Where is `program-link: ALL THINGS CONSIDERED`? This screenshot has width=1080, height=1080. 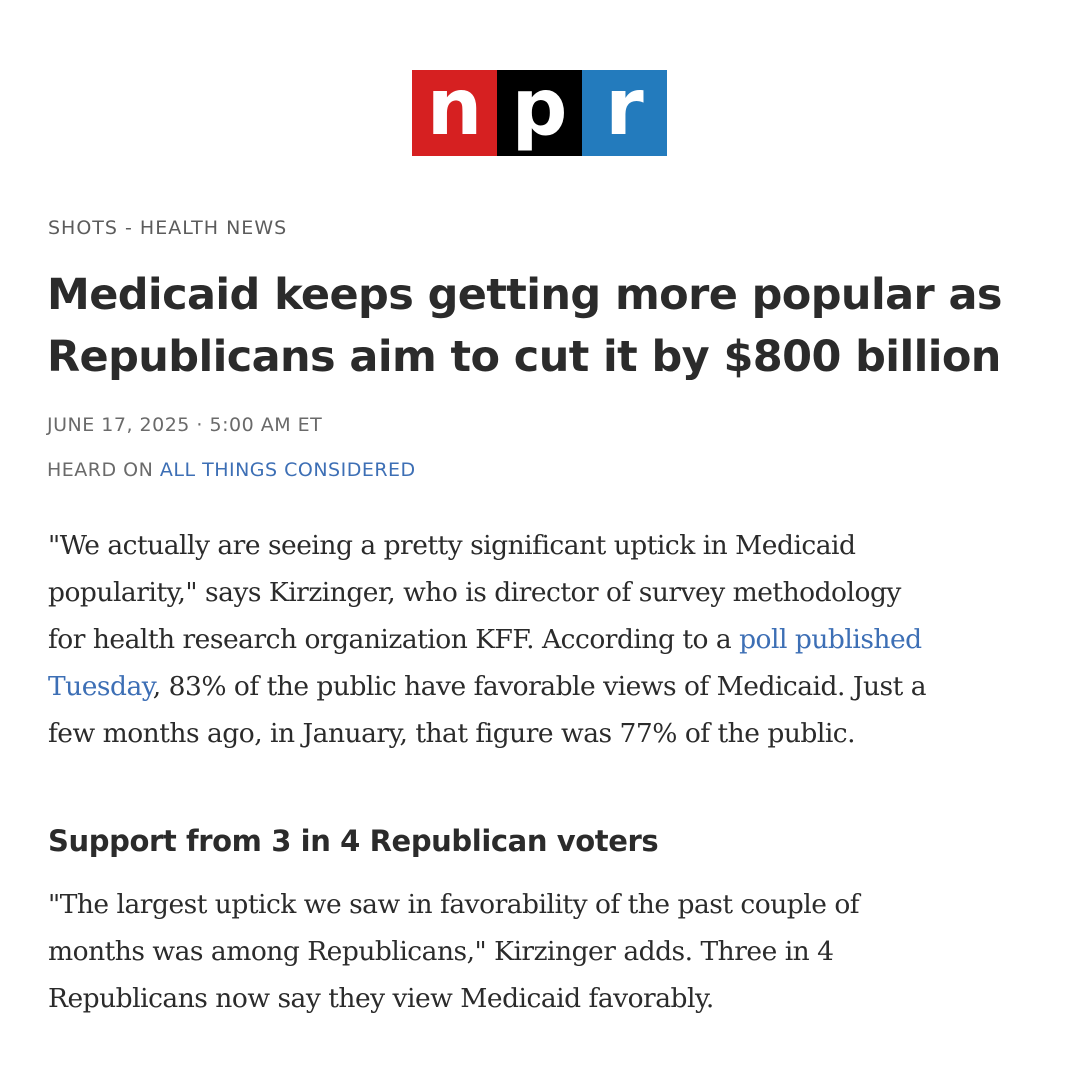
program-link: ALL THINGS CONSIDERED is located at coordinates (287, 470).